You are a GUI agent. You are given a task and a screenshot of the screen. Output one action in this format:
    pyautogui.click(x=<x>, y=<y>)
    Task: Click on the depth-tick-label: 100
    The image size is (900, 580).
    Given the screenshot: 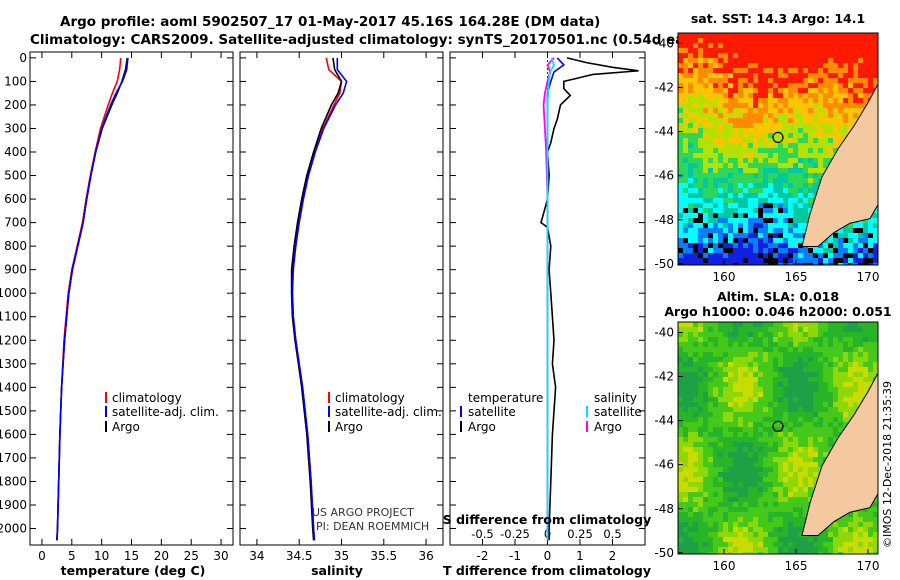 What is the action you would take?
    pyautogui.click(x=15, y=81)
    